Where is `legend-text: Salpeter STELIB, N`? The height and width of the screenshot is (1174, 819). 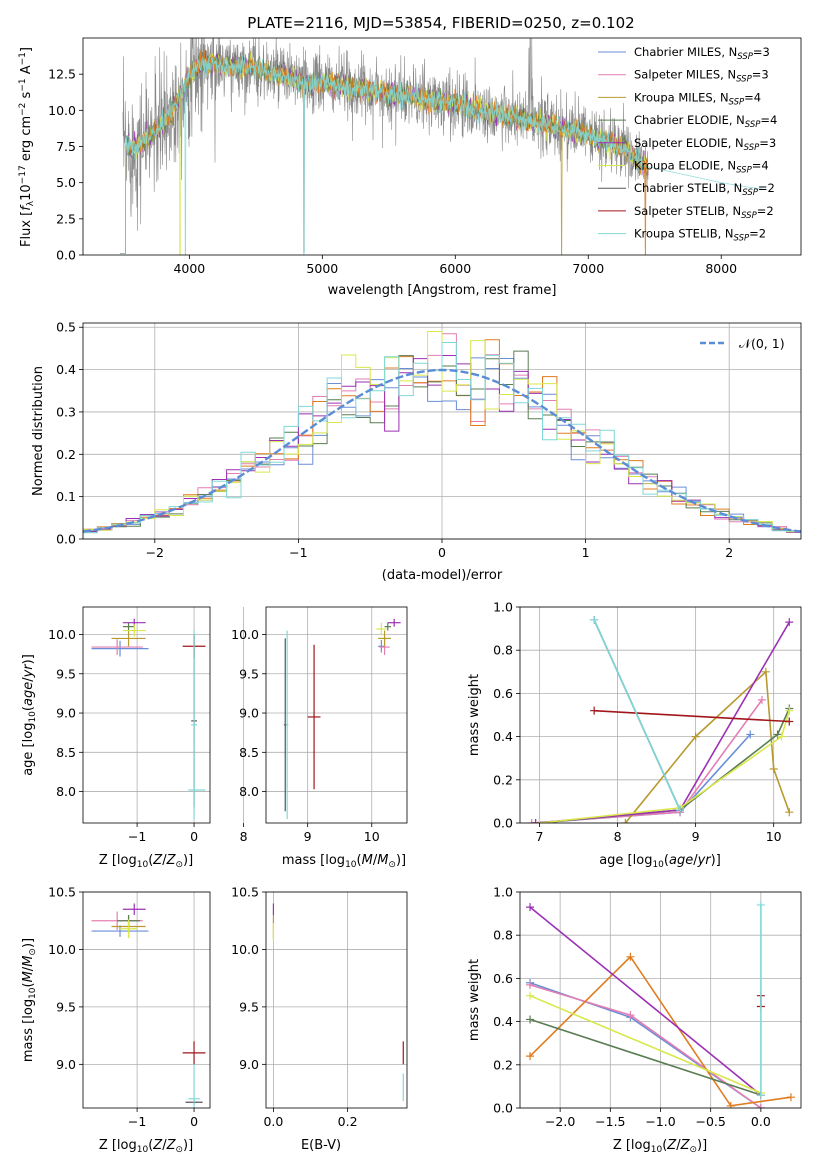 legend-text: Salpeter STELIB, N is located at coordinates (687, 211).